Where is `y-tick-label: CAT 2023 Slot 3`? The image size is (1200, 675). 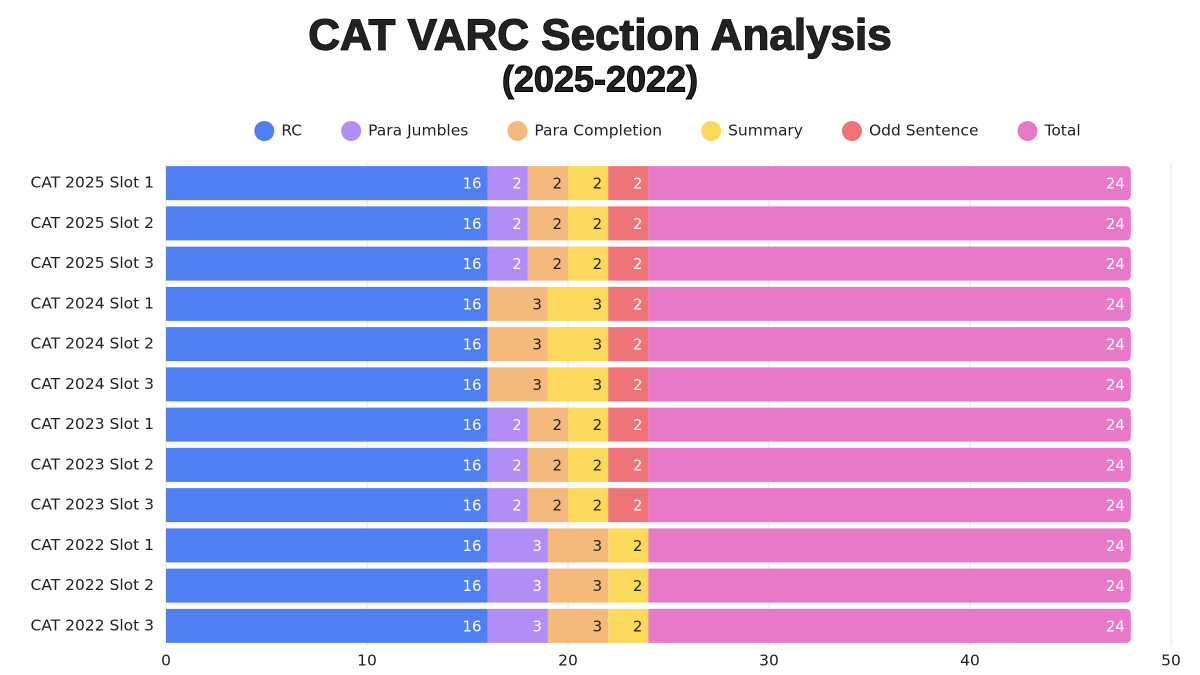
y-tick-label: CAT 2023 Slot 3 is located at coordinates (93, 505).